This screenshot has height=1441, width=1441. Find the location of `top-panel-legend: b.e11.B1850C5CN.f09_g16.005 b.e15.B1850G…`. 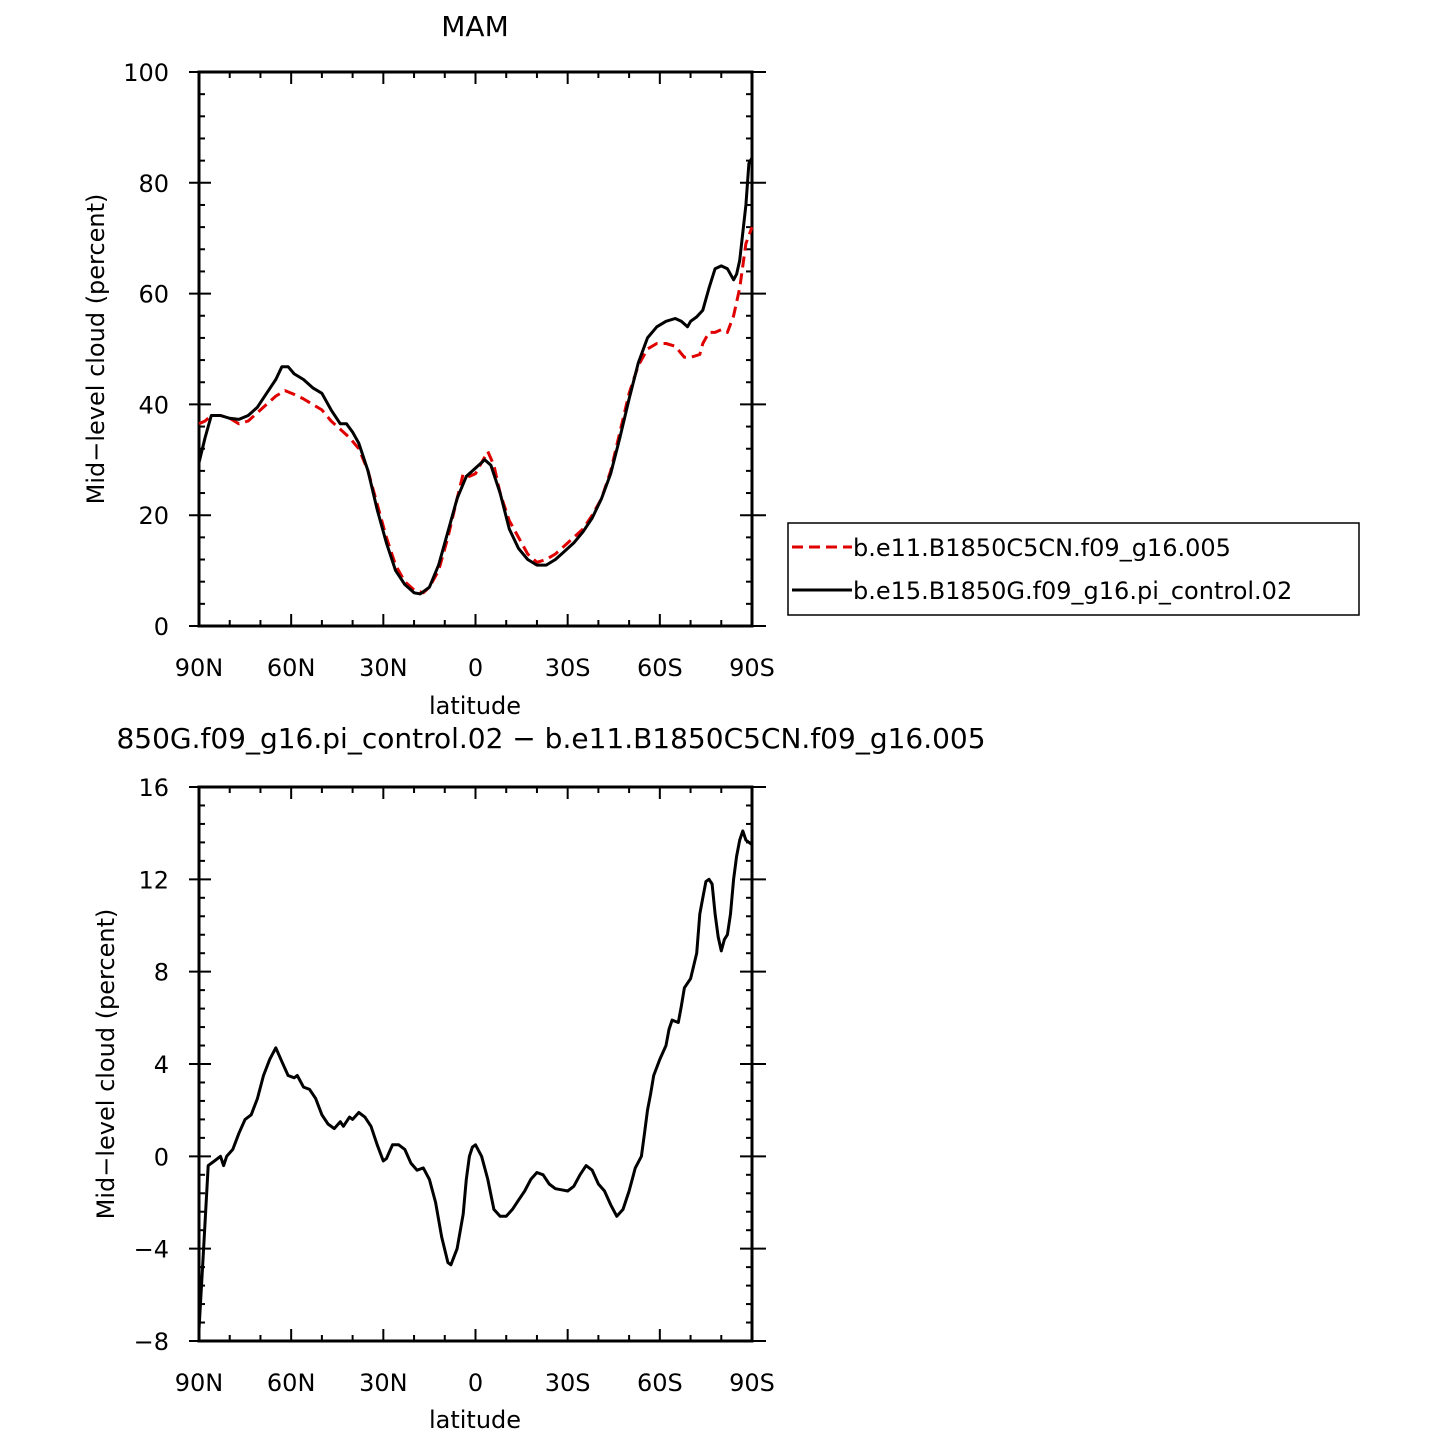

top-panel-legend: b.e11.B1850C5CN.f09_g16.005 b.e15.B1850G… is located at coordinates (1073, 569).